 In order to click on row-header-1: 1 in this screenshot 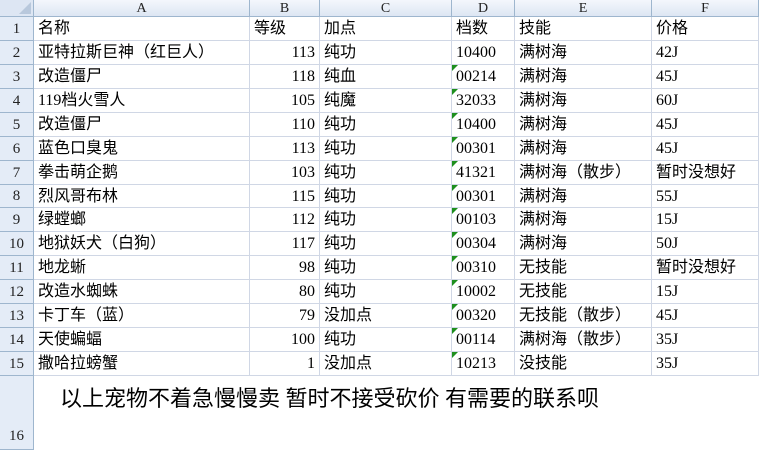, I will do `click(17, 29)`.